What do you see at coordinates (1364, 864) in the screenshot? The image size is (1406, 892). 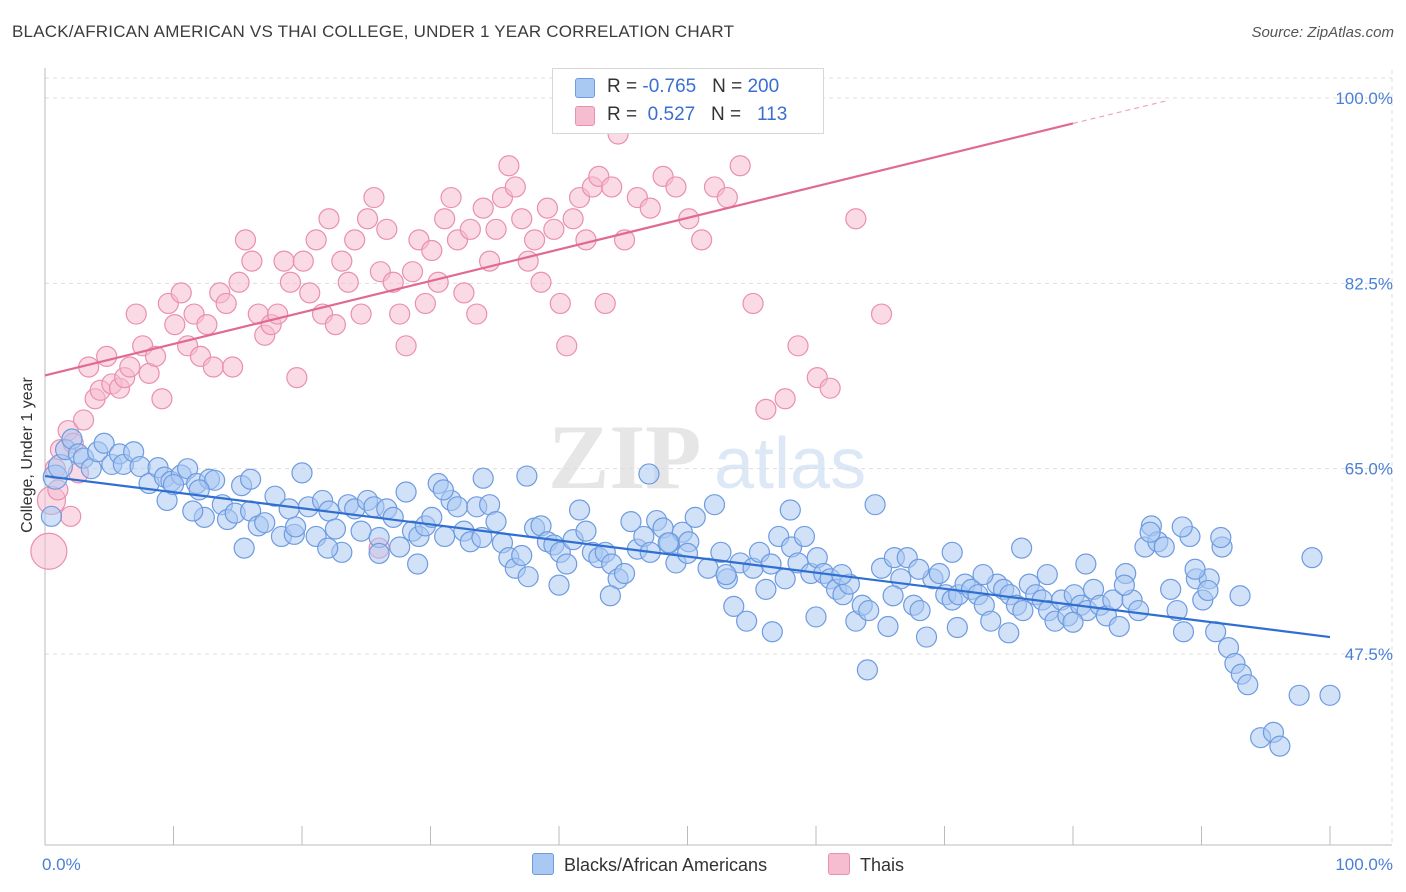 I see `x-tick-label: 100.0%` at bounding box center [1364, 864].